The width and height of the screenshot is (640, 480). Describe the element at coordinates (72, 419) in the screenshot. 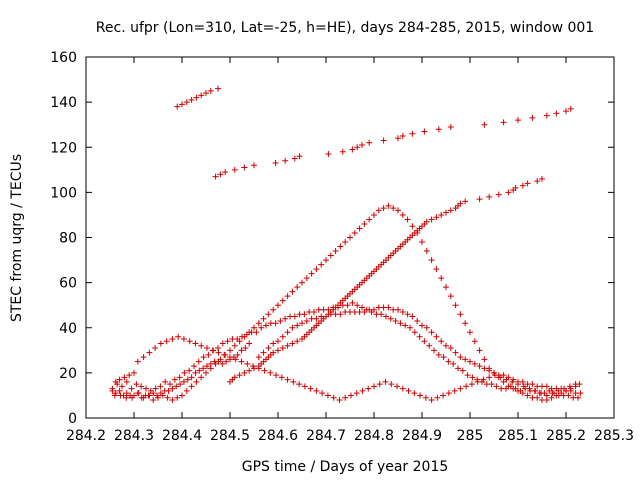

I see `y-tick-label-0: 0` at that location.